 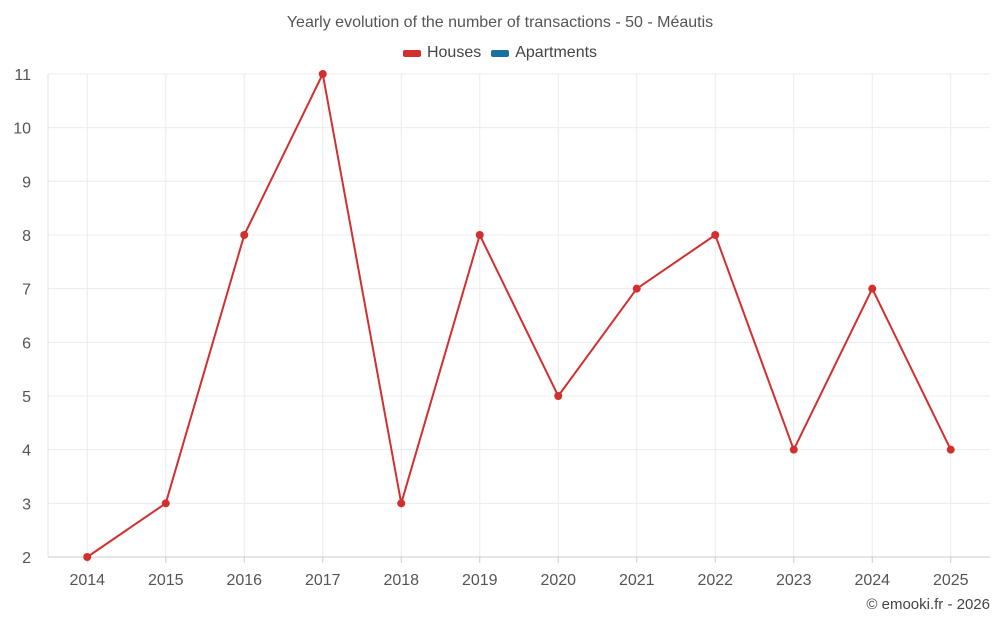 I want to click on chart-legend: Houses Apartments, so click(x=500, y=53).